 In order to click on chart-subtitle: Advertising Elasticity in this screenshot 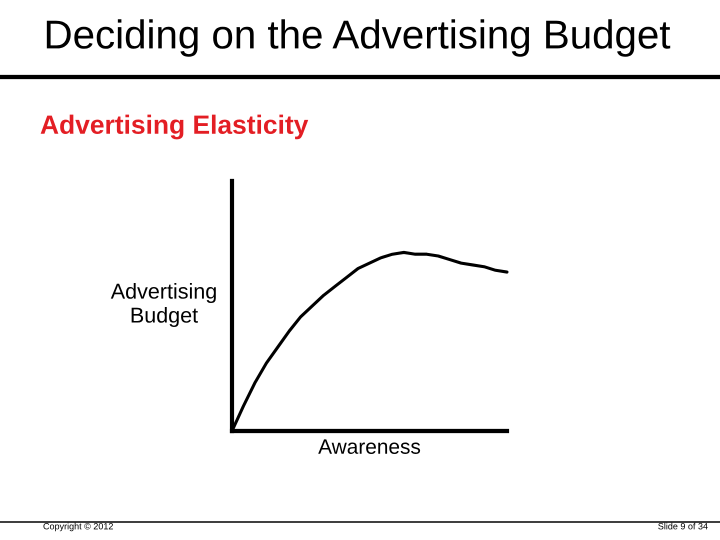, I will do `click(174, 127)`.